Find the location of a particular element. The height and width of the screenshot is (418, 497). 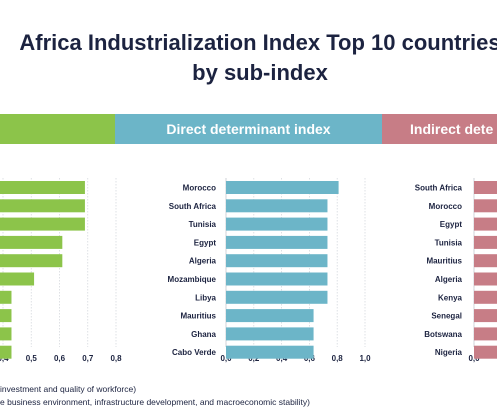

left-panel-header: x is located at coordinates (57, 129).